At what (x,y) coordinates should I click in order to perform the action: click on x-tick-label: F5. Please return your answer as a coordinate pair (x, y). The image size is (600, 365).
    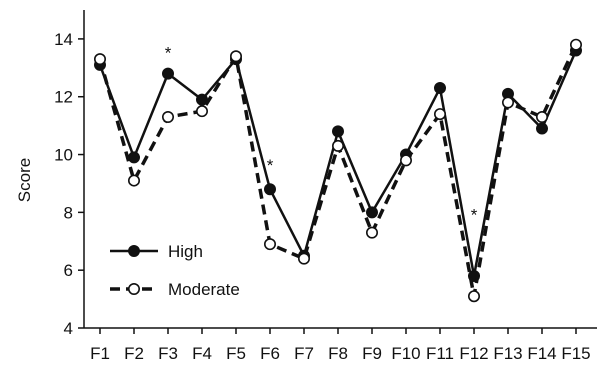
    Looking at the image, I should click on (236, 353).